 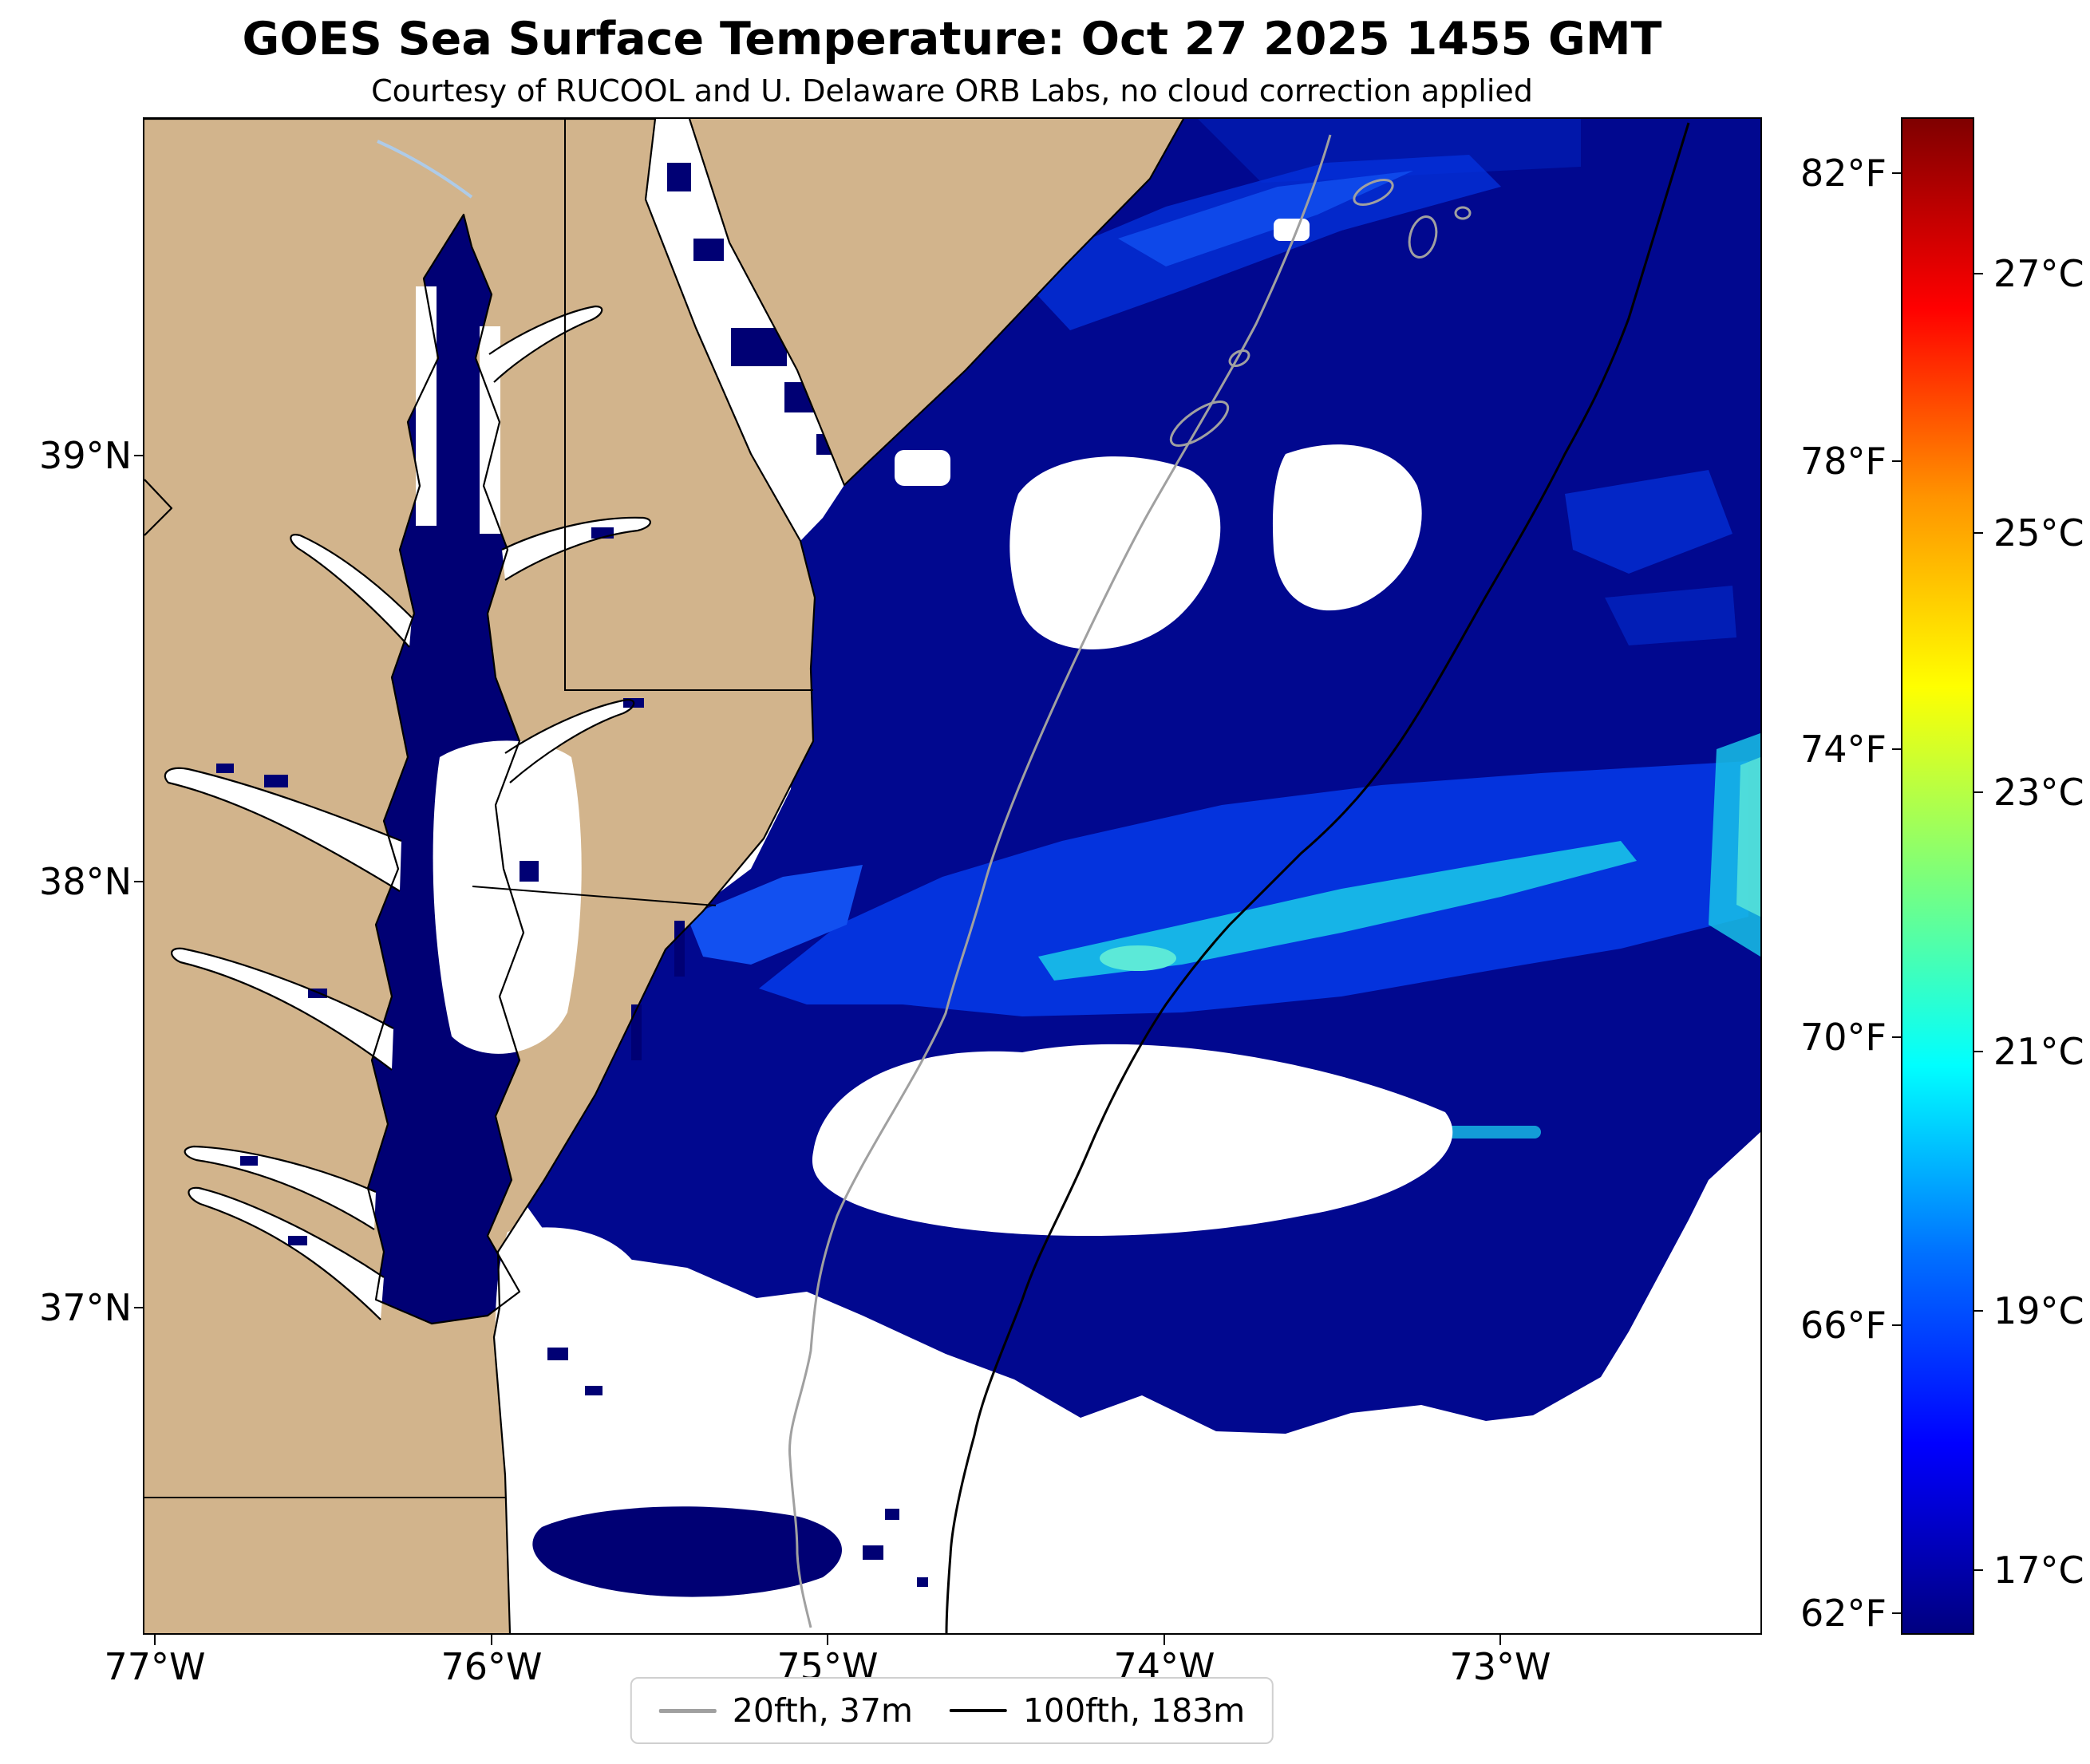 I want to click on md-va-boundary, so click(x=594, y=896).